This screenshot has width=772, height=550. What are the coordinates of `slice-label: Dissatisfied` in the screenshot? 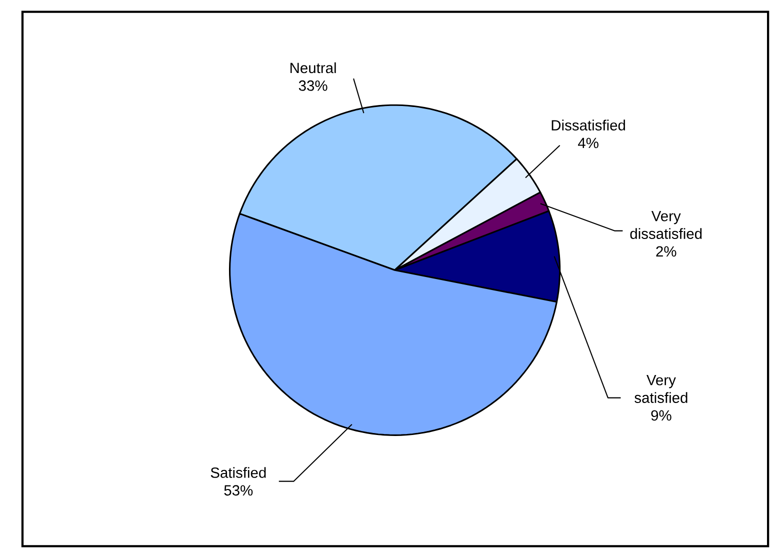 It's located at (589, 125).